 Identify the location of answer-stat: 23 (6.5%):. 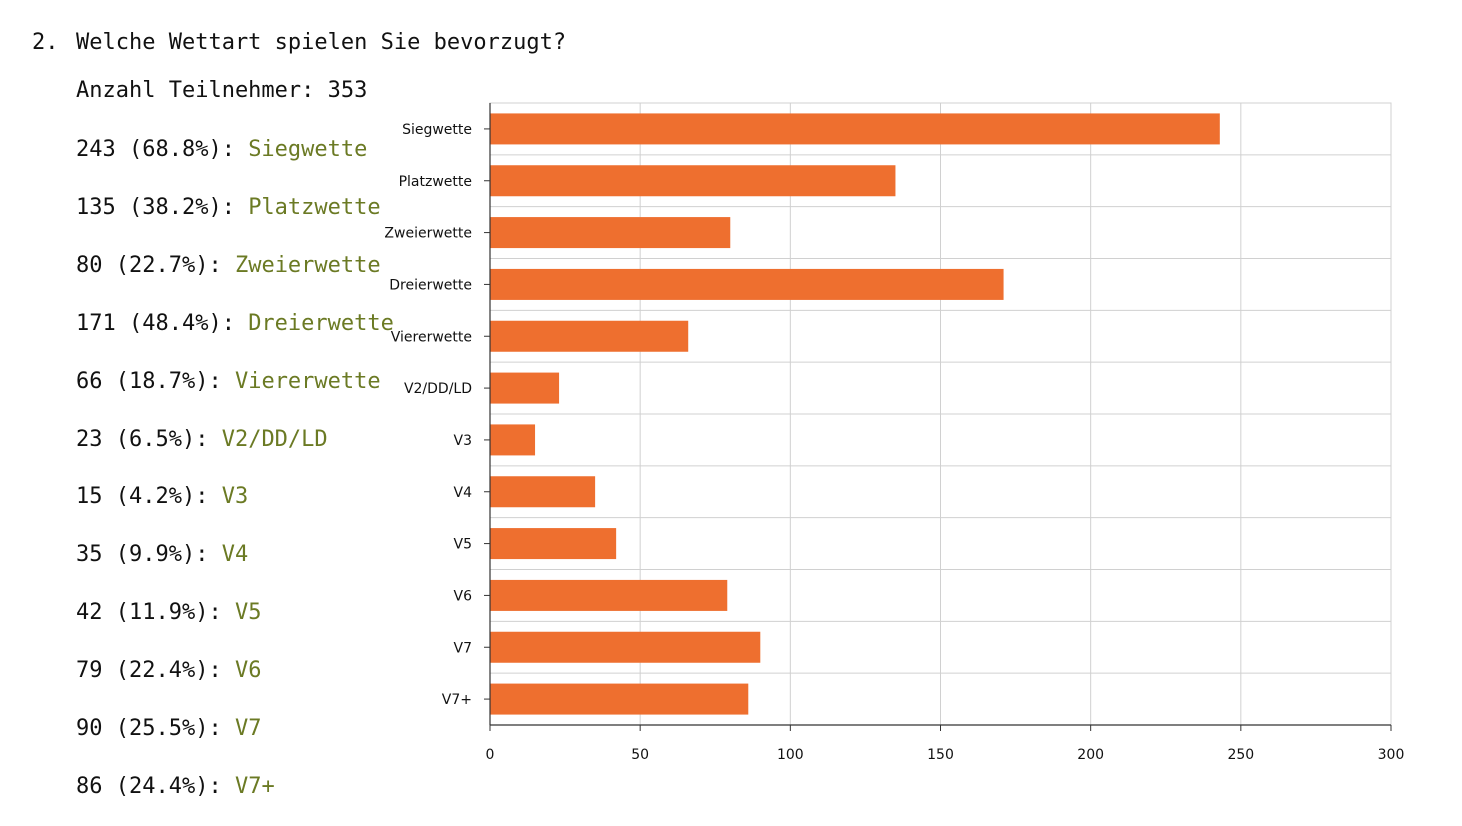
(149, 439).